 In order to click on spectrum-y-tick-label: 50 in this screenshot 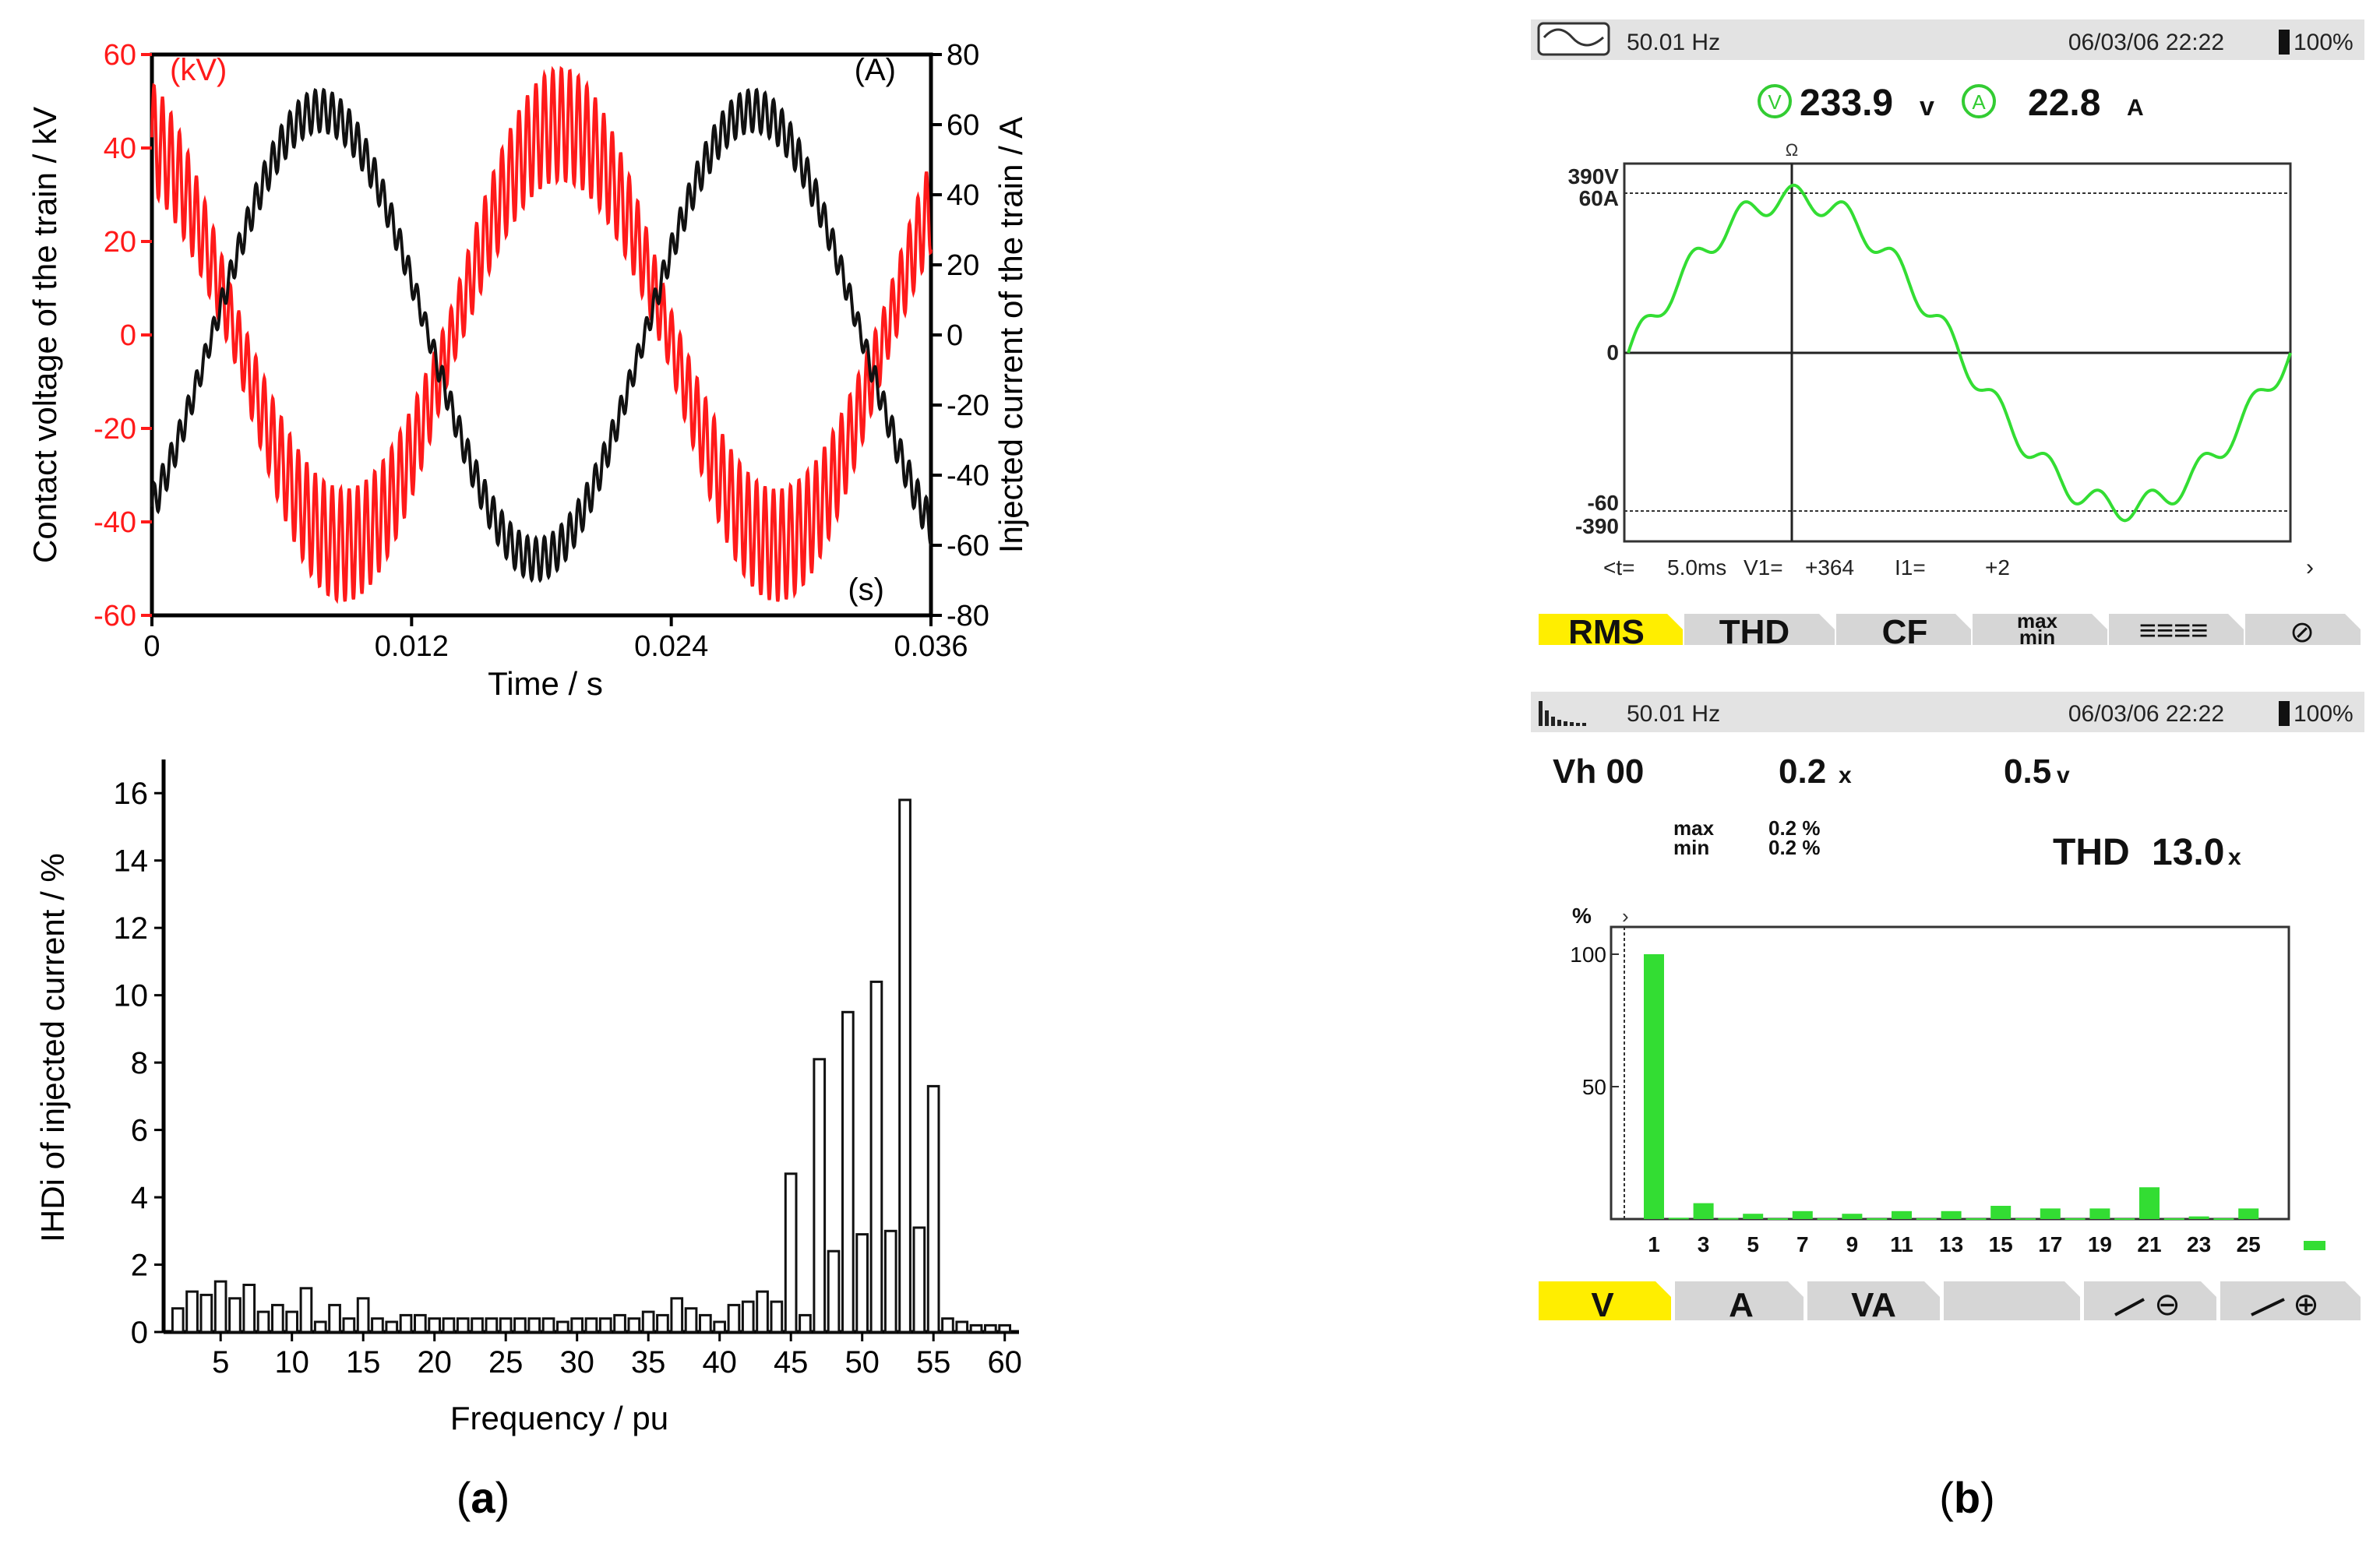, I will do `click(1594, 1087)`.